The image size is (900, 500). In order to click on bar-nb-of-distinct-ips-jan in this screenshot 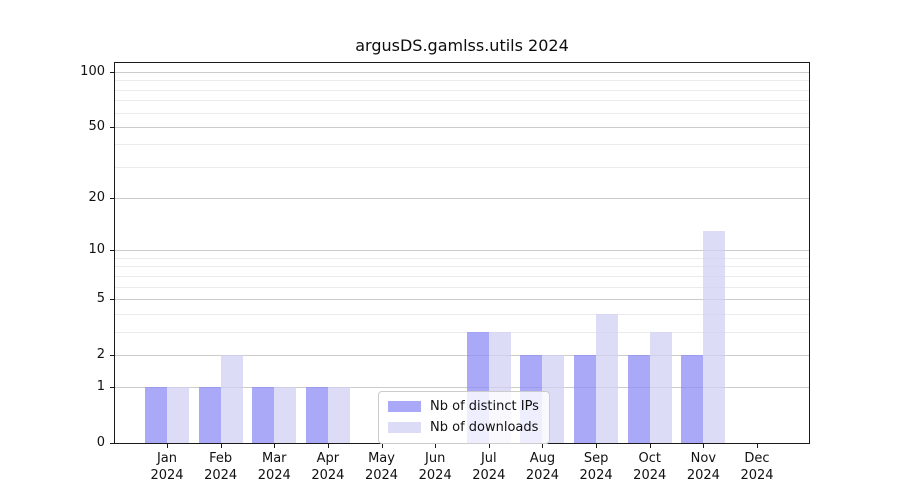, I will do `click(156, 415)`.